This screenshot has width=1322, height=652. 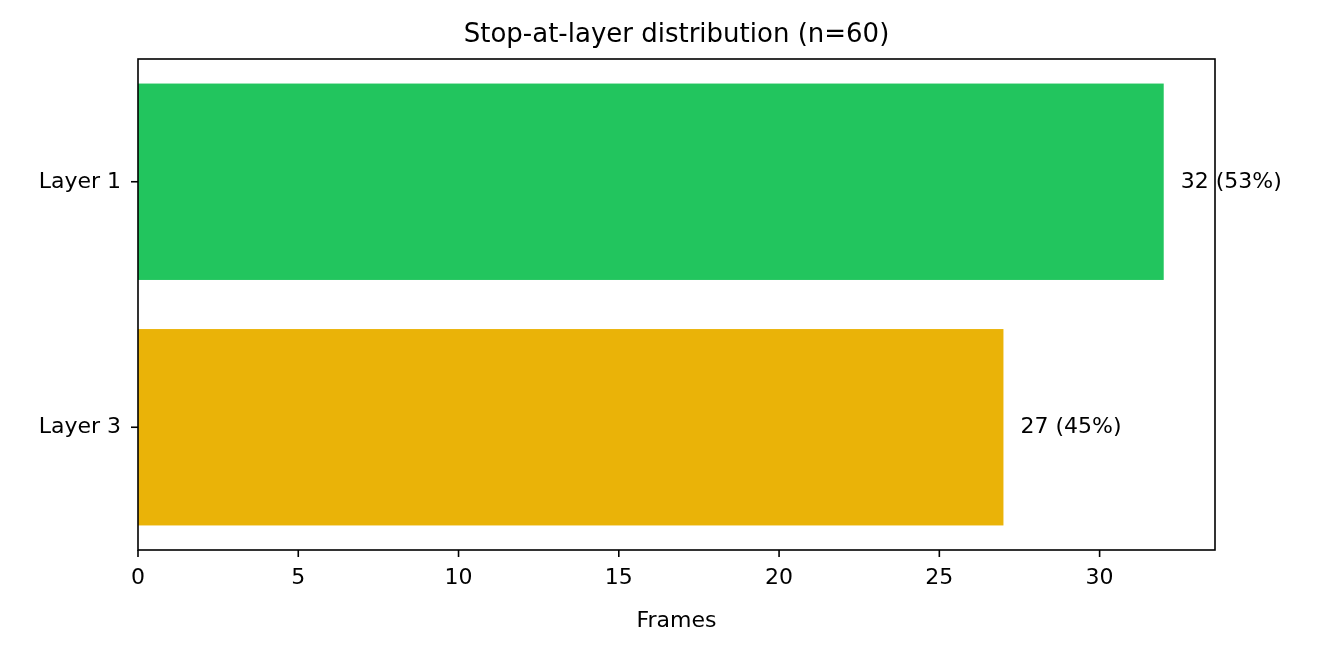 What do you see at coordinates (298, 576) in the screenshot?
I see `x-tick-label: 5` at bounding box center [298, 576].